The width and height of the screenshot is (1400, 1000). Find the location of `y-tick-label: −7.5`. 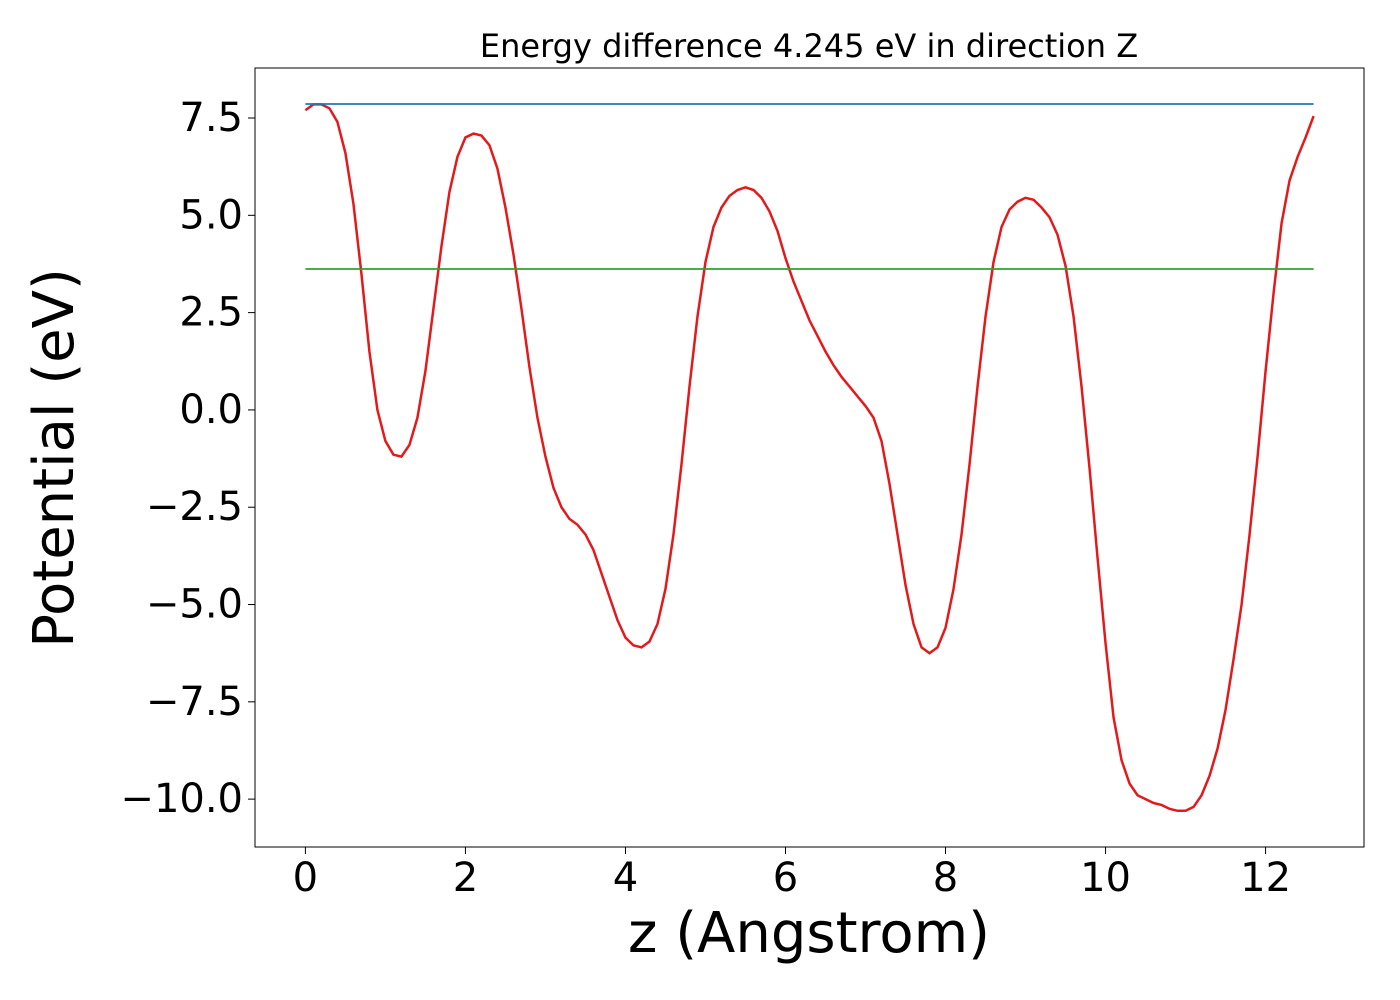

y-tick-label: −7.5 is located at coordinates (194, 702).